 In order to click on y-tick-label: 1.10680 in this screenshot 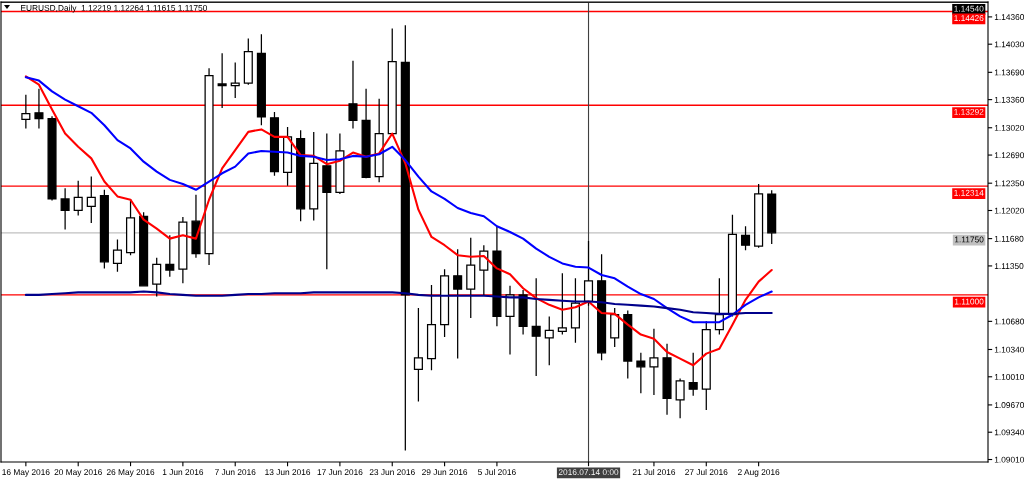, I will do `click(1009, 321)`.